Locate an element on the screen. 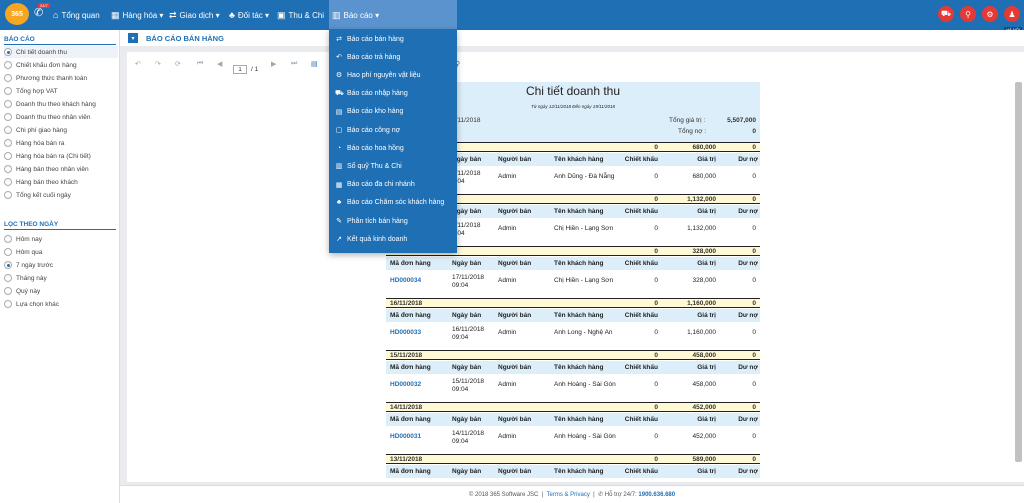 This screenshot has width=1024, height=503. dropdown-item: ⚙ Hao phí nguyên vật liệu is located at coordinates (395, 75).